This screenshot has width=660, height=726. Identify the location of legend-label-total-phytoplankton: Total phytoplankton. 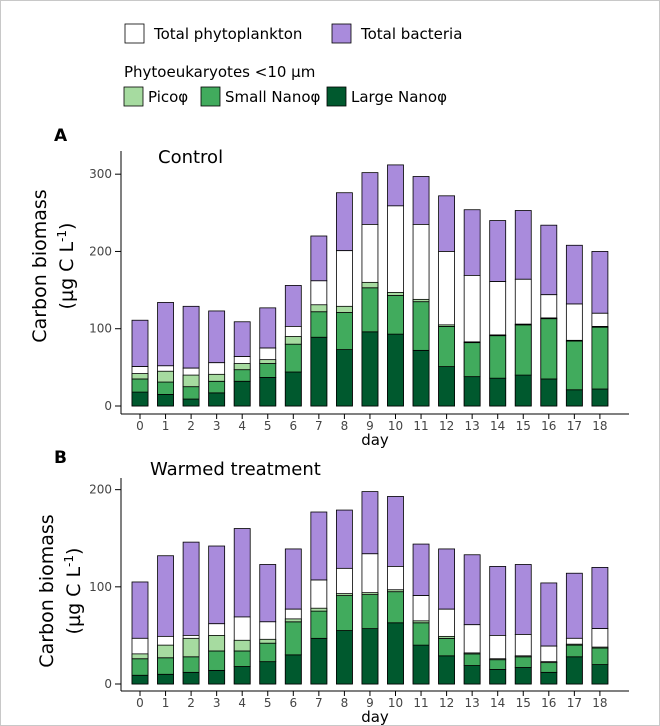
(227, 34).